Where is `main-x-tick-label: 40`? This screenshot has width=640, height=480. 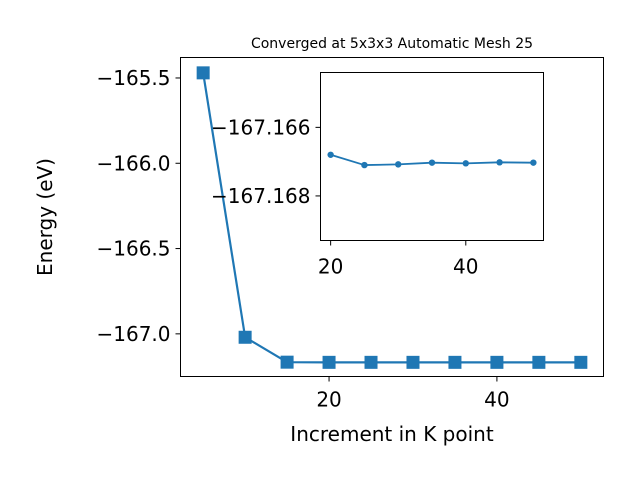 main-x-tick-label: 40 is located at coordinates (496, 400).